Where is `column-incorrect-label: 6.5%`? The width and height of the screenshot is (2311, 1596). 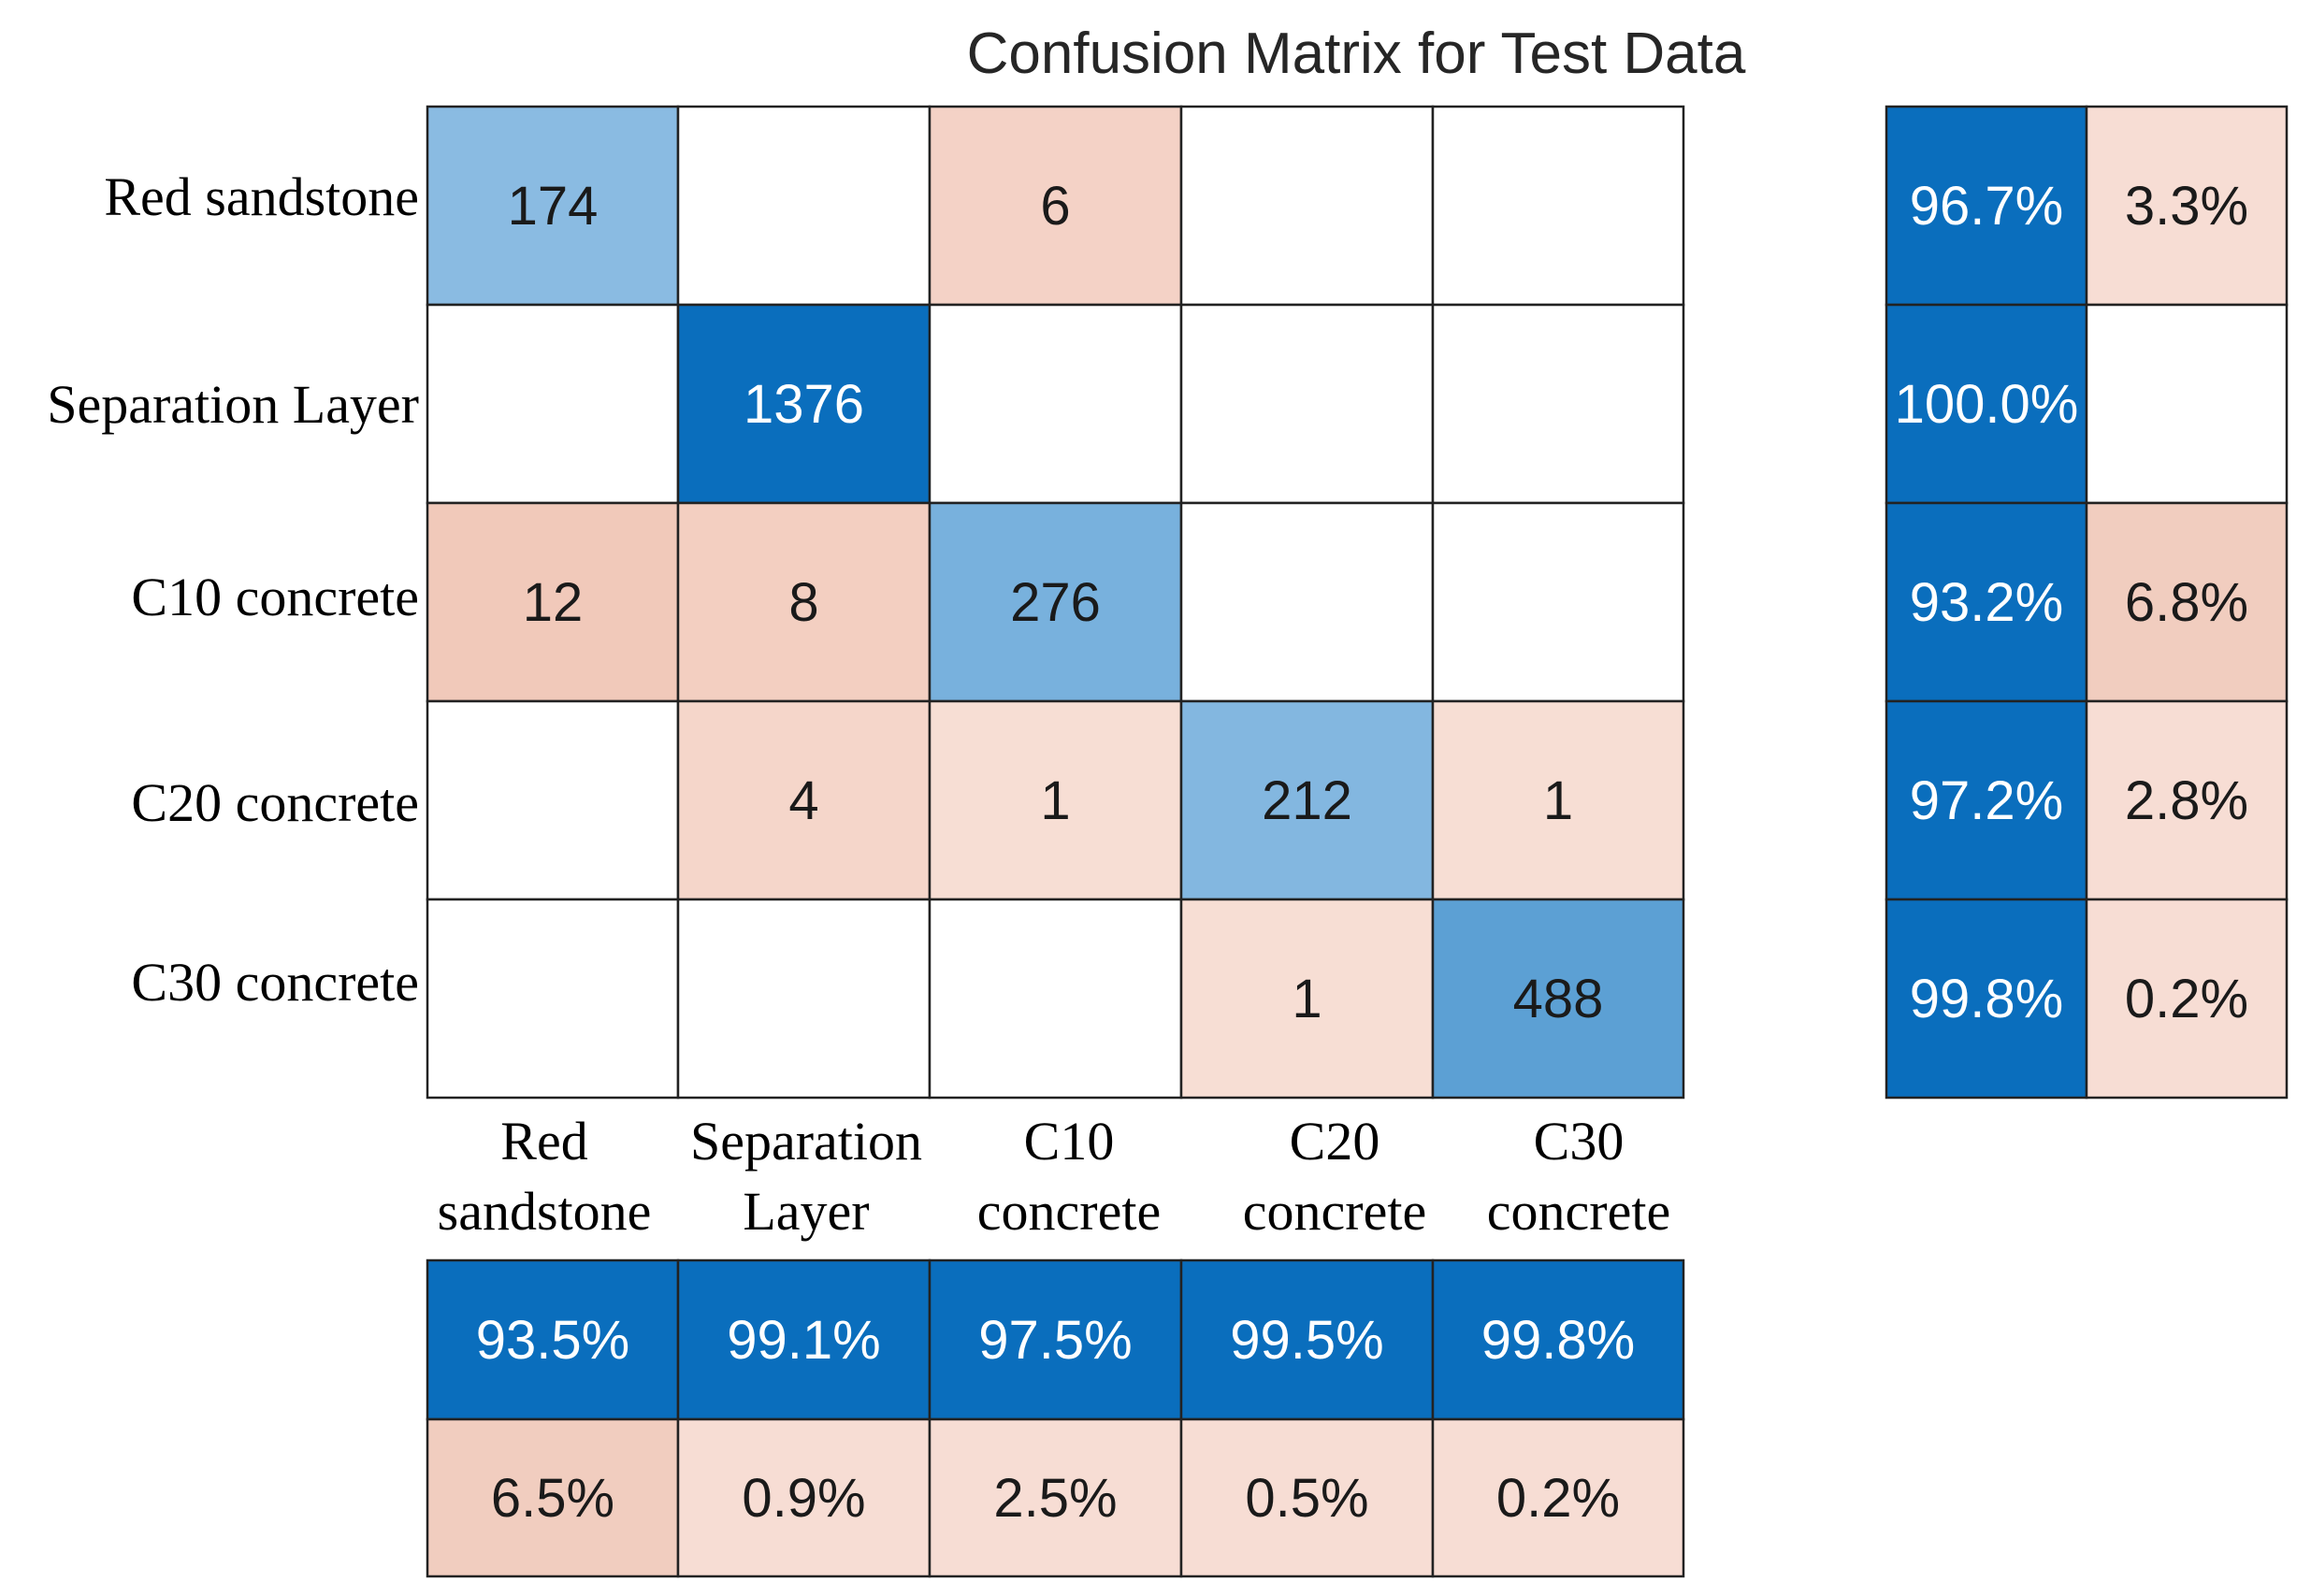
column-incorrect-label: 6.5% is located at coordinates (552, 1498).